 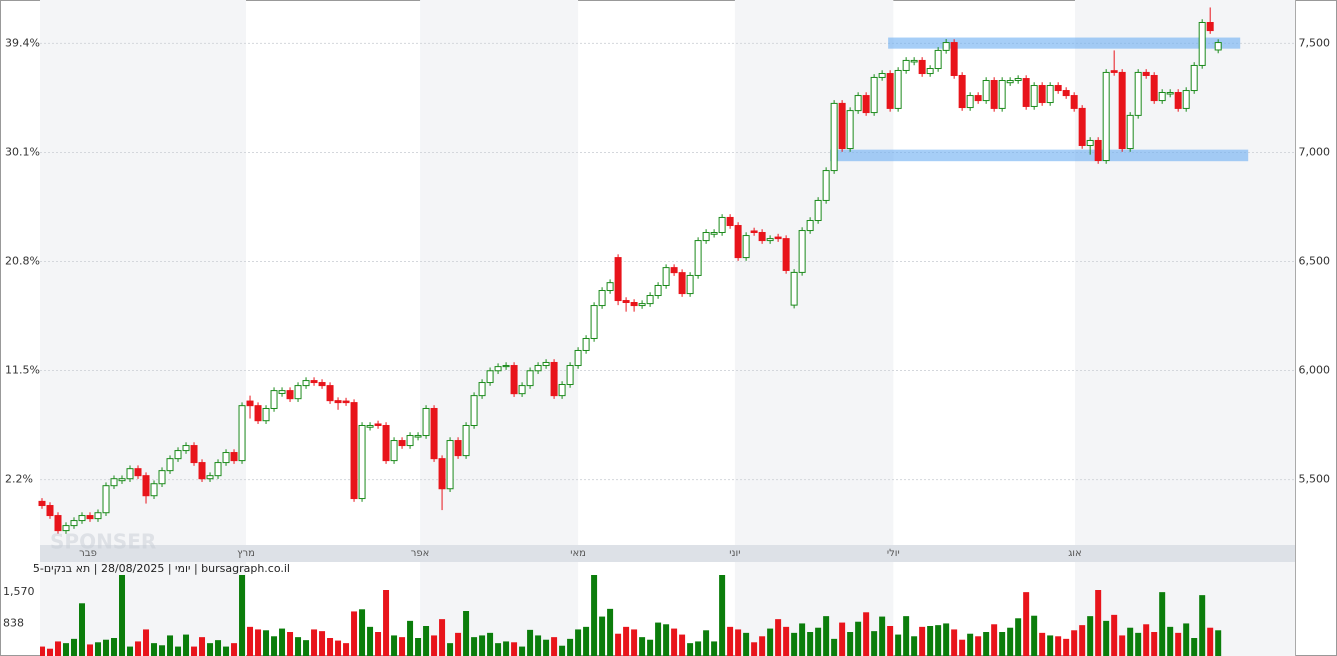 I want to click on watermark: SPONSER, so click(x=103, y=542).